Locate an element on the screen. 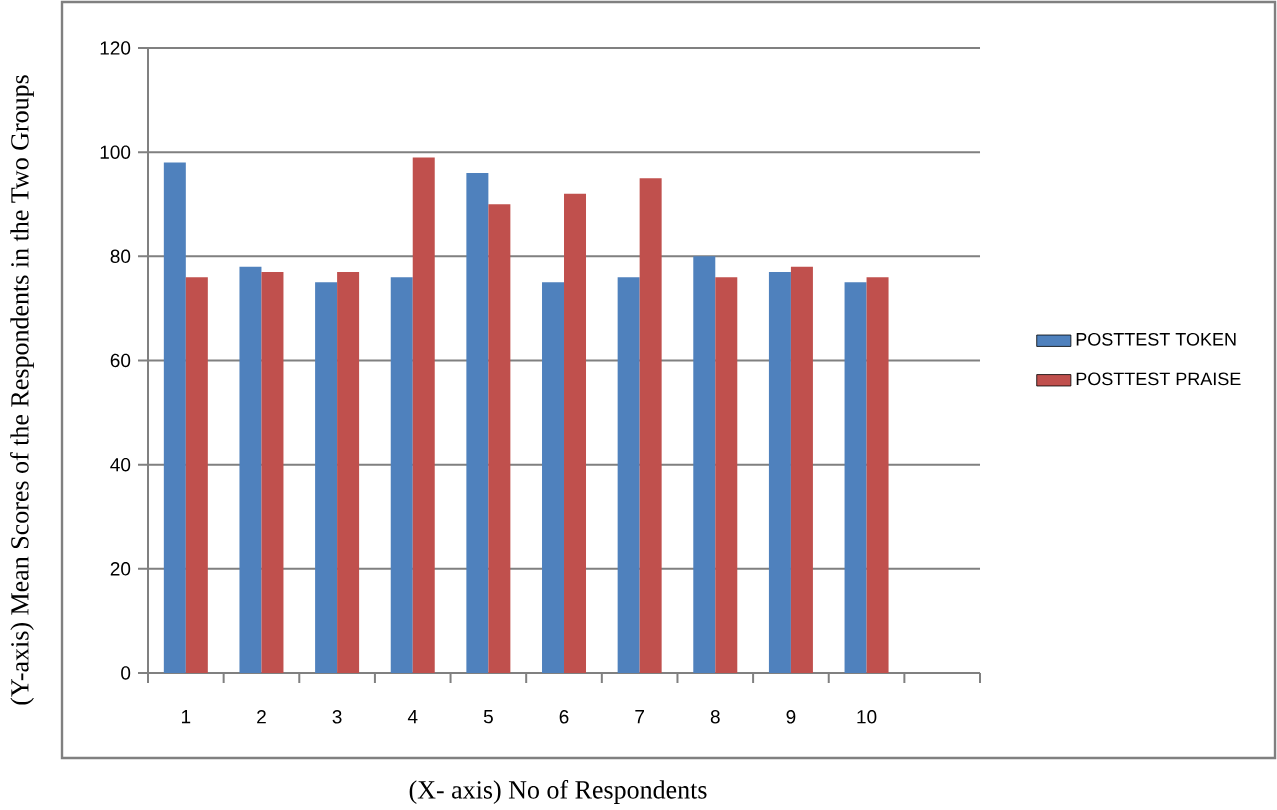  x-axis-title: (X- axis) No of Respondents is located at coordinates (558, 792).